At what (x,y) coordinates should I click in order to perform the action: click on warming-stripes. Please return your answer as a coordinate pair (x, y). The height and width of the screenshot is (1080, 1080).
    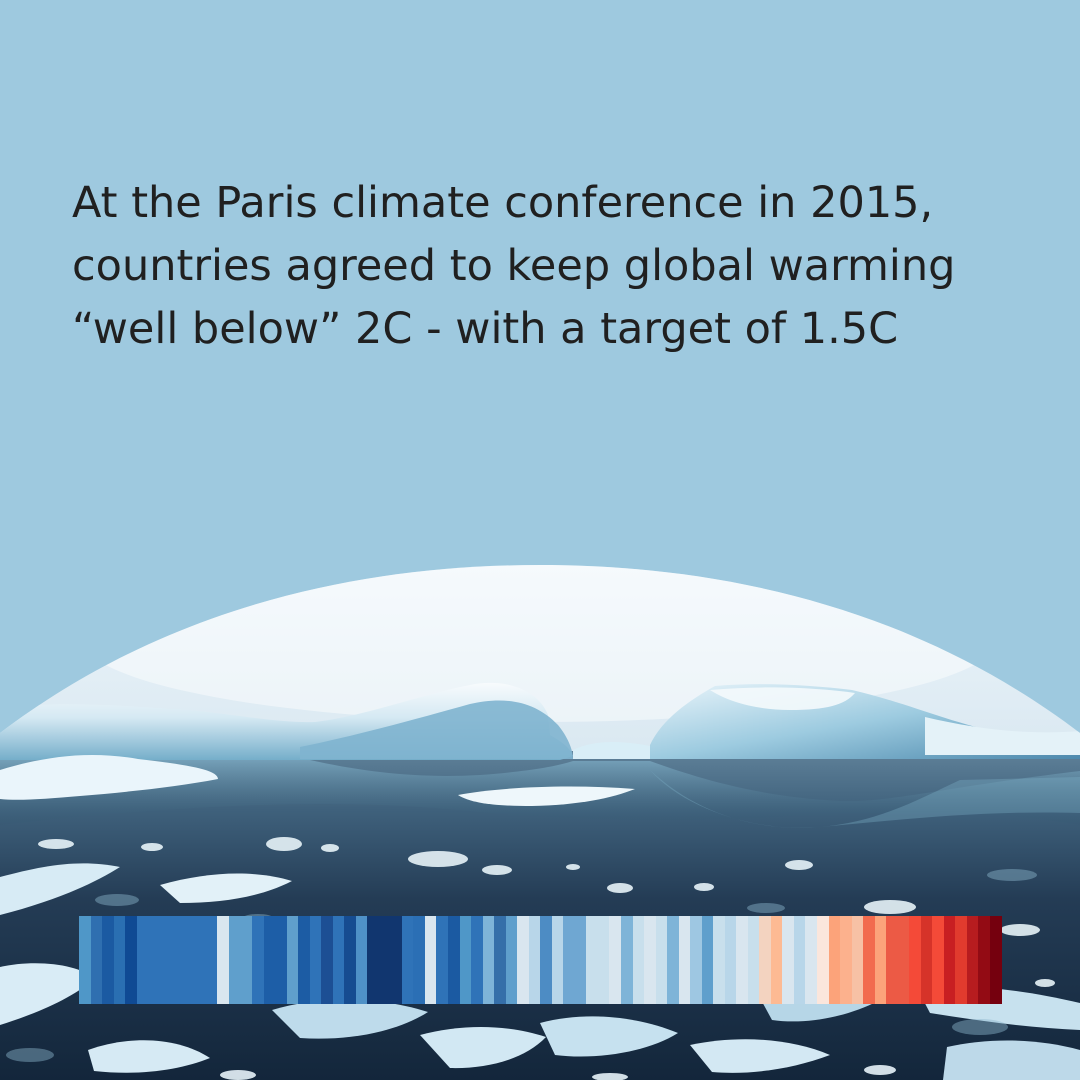
    Looking at the image, I should click on (540, 960).